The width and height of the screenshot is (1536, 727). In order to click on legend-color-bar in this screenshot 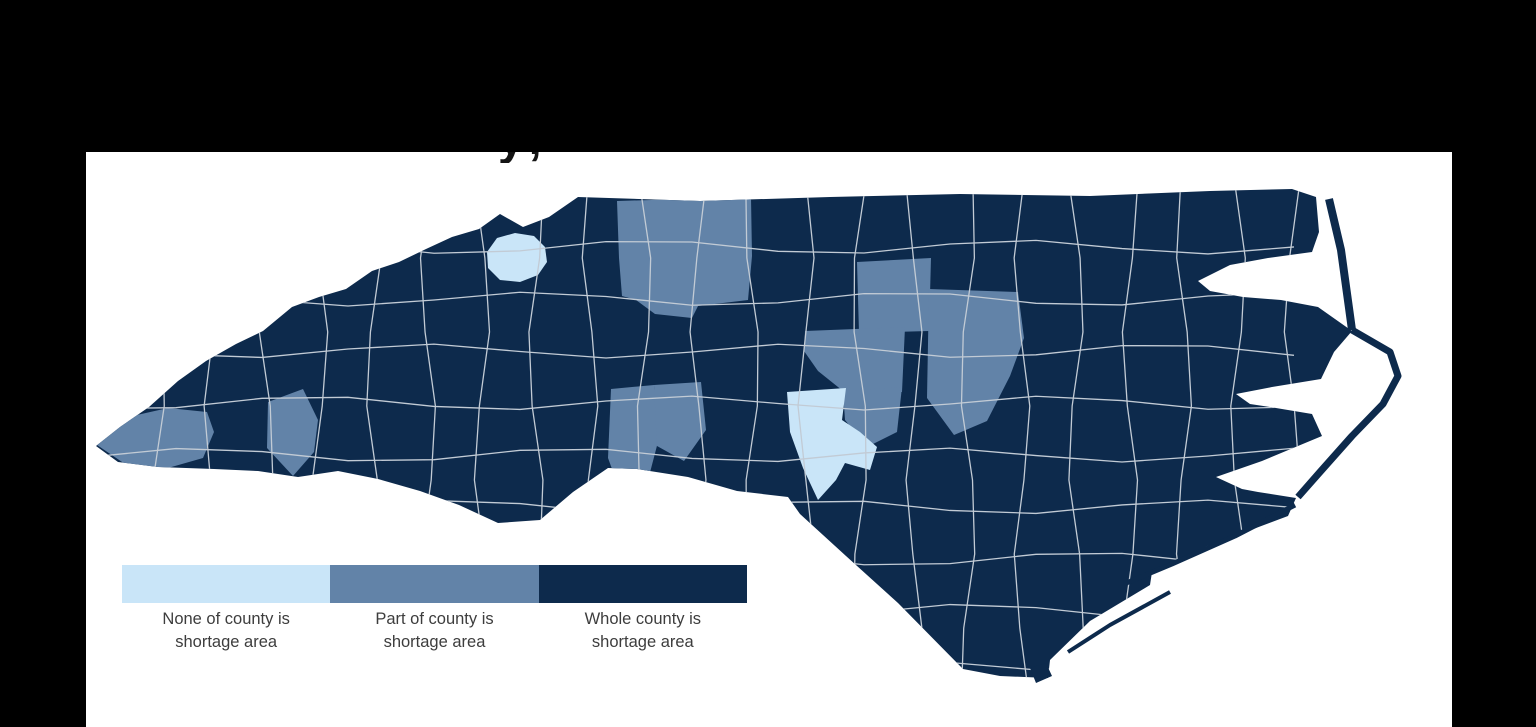, I will do `click(434, 584)`.